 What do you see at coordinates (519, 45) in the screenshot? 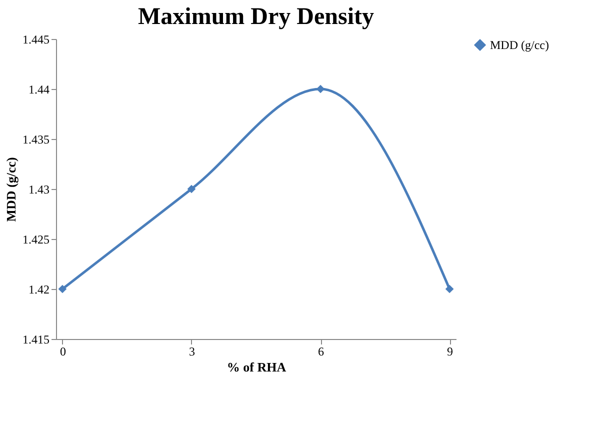
I see `legend-label: MDD (g/cc)` at bounding box center [519, 45].